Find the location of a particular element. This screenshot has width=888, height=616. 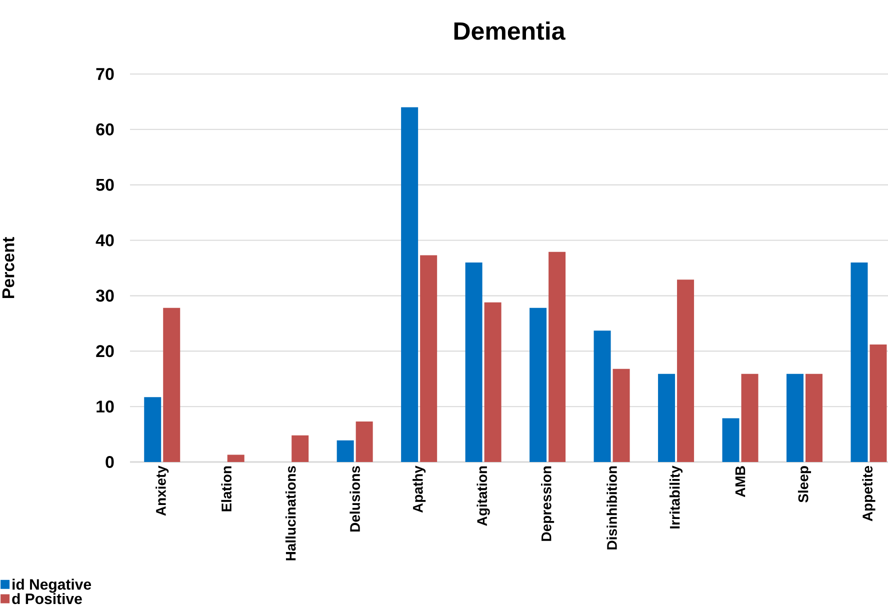

y-tick-label: 10 is located at coordinates (105, 406).